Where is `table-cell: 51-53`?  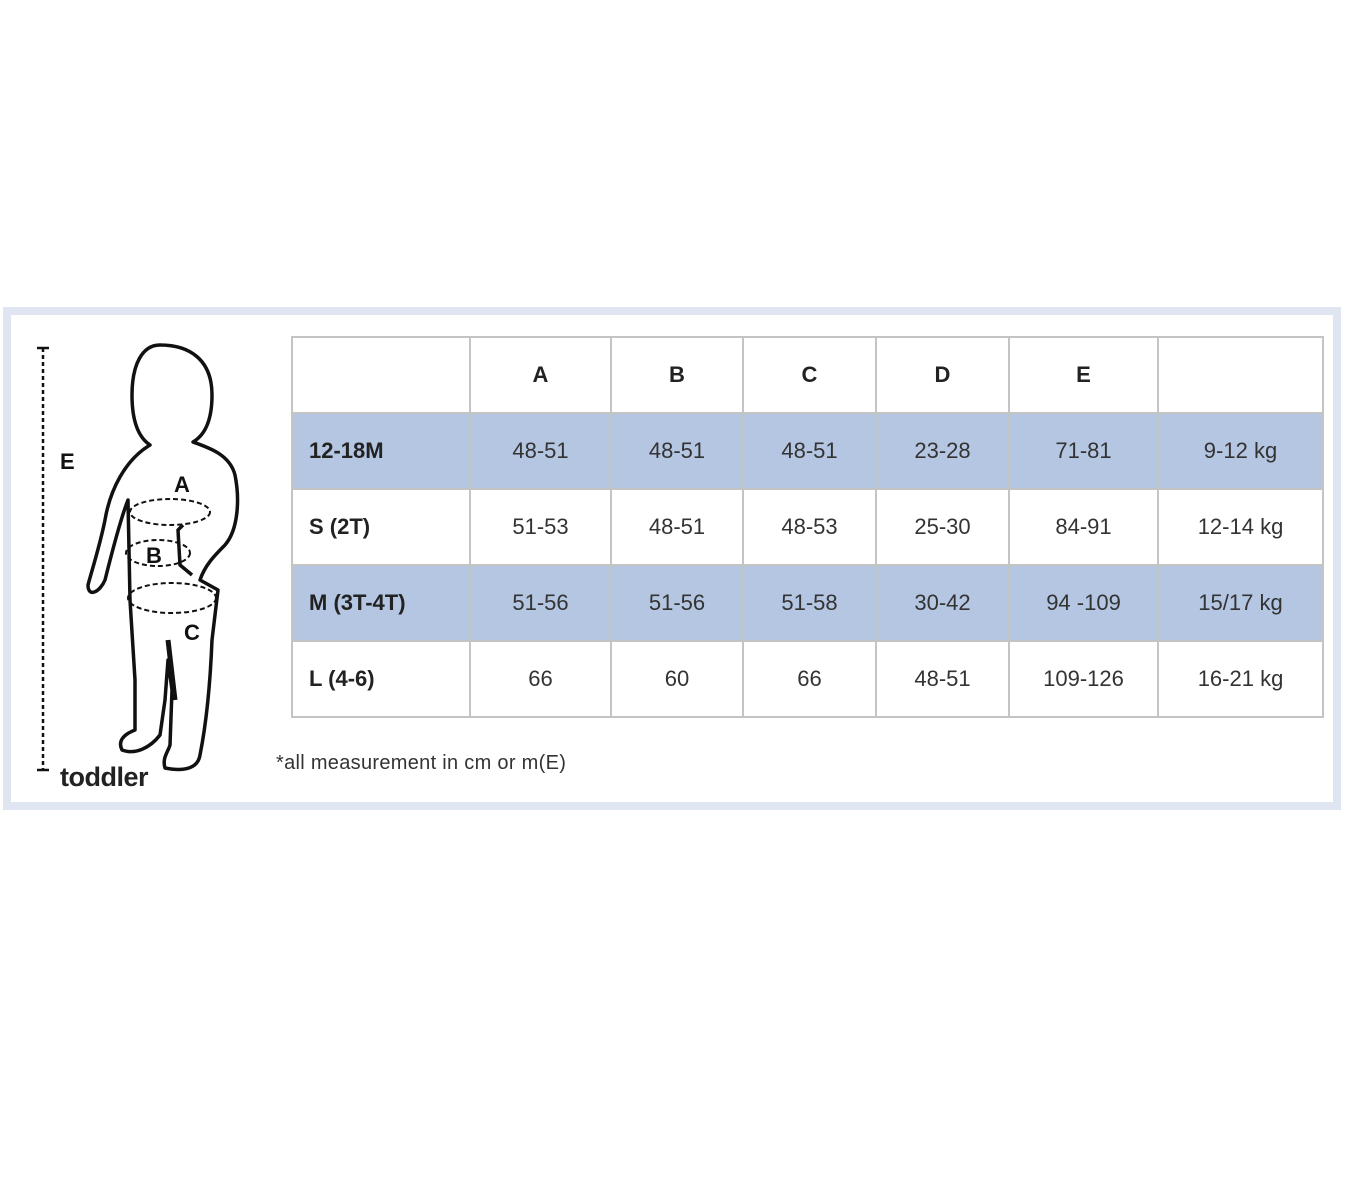 table-cell: 51-53 is located at coordinates (540, 527).